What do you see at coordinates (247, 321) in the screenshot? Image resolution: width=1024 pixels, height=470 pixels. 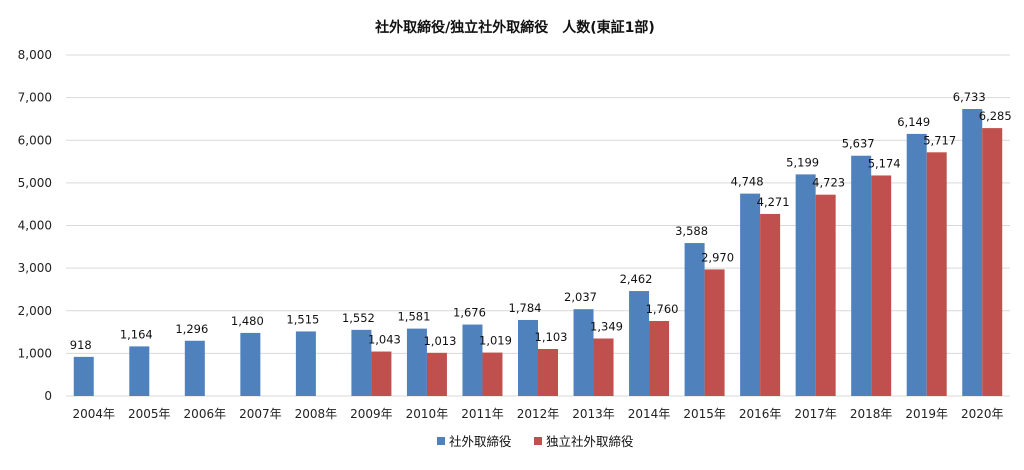 I see `data-label: 1,480` at bounding box center [247, 321].